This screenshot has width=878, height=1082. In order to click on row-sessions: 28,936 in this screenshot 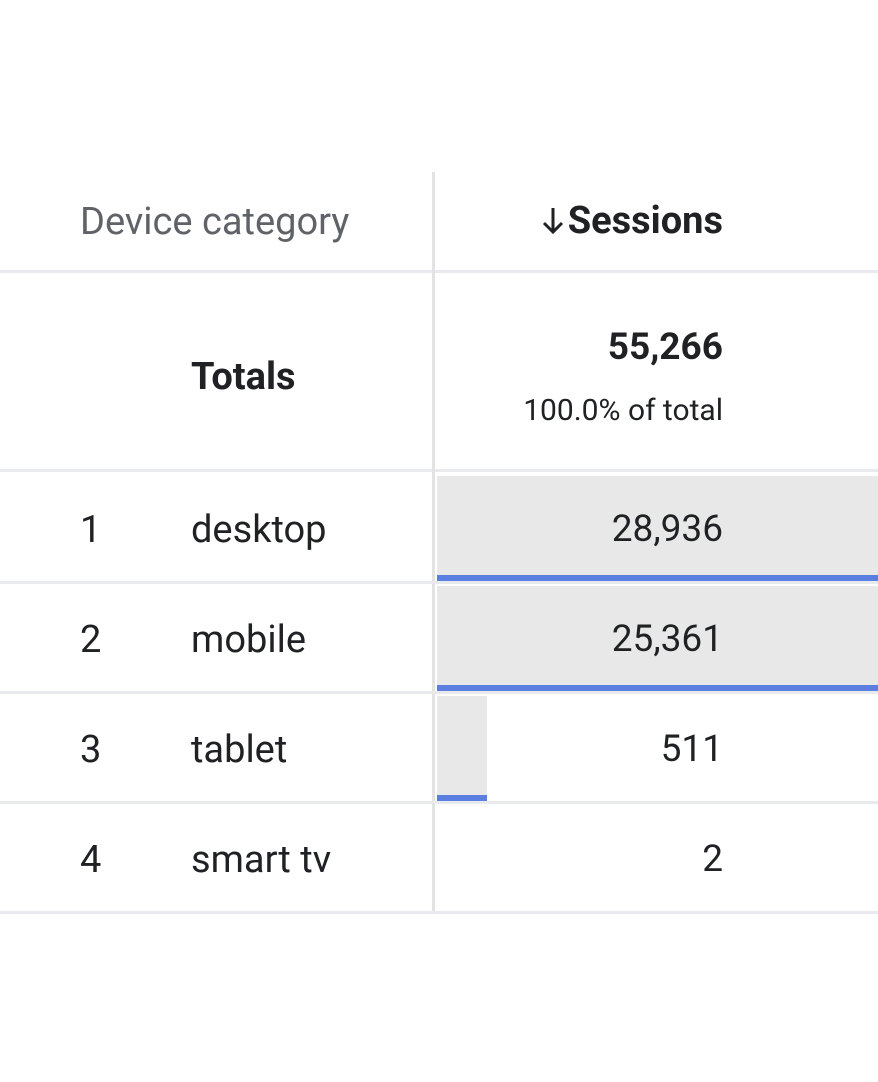, I will do `click(667, 529)`.